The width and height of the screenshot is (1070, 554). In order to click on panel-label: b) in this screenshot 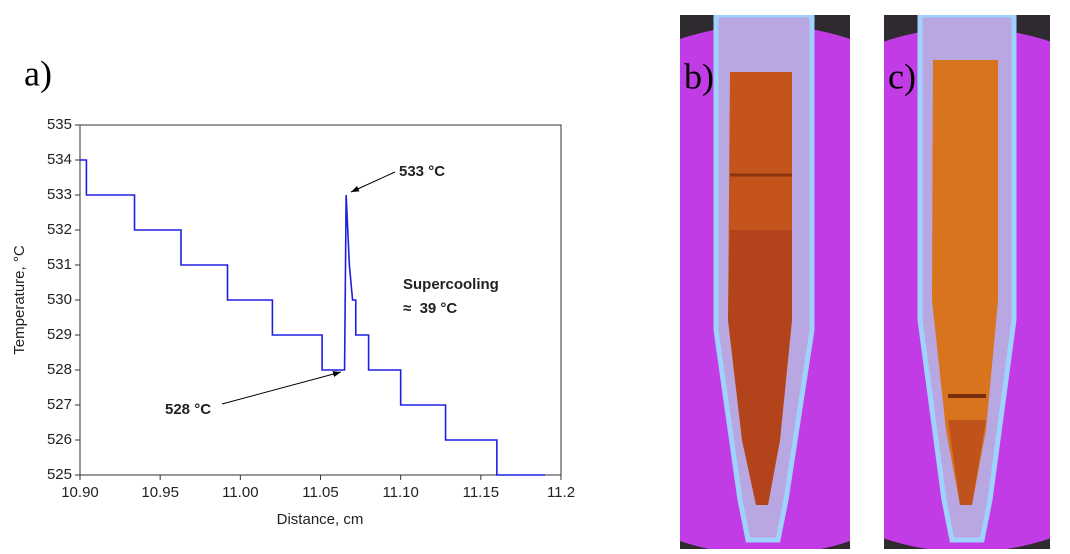, I will do `click(699, 76)`.